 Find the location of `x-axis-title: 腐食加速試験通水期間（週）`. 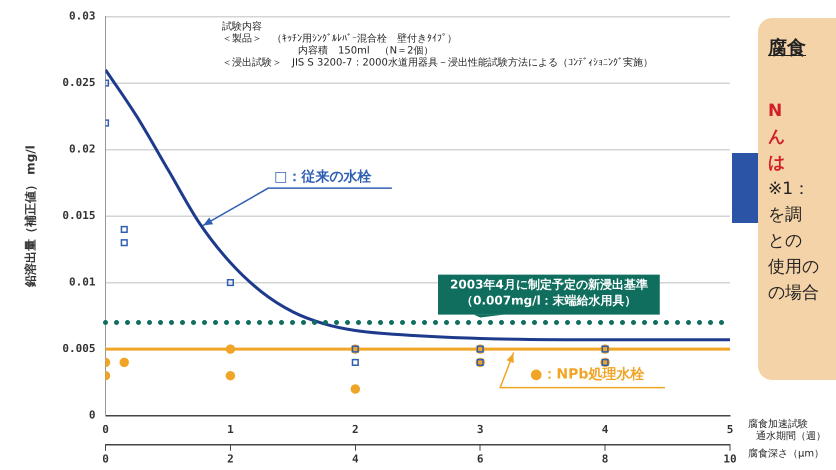

x-axis-title: 腐食加速試験通水期間（週） is located at coordinates (787, 430).